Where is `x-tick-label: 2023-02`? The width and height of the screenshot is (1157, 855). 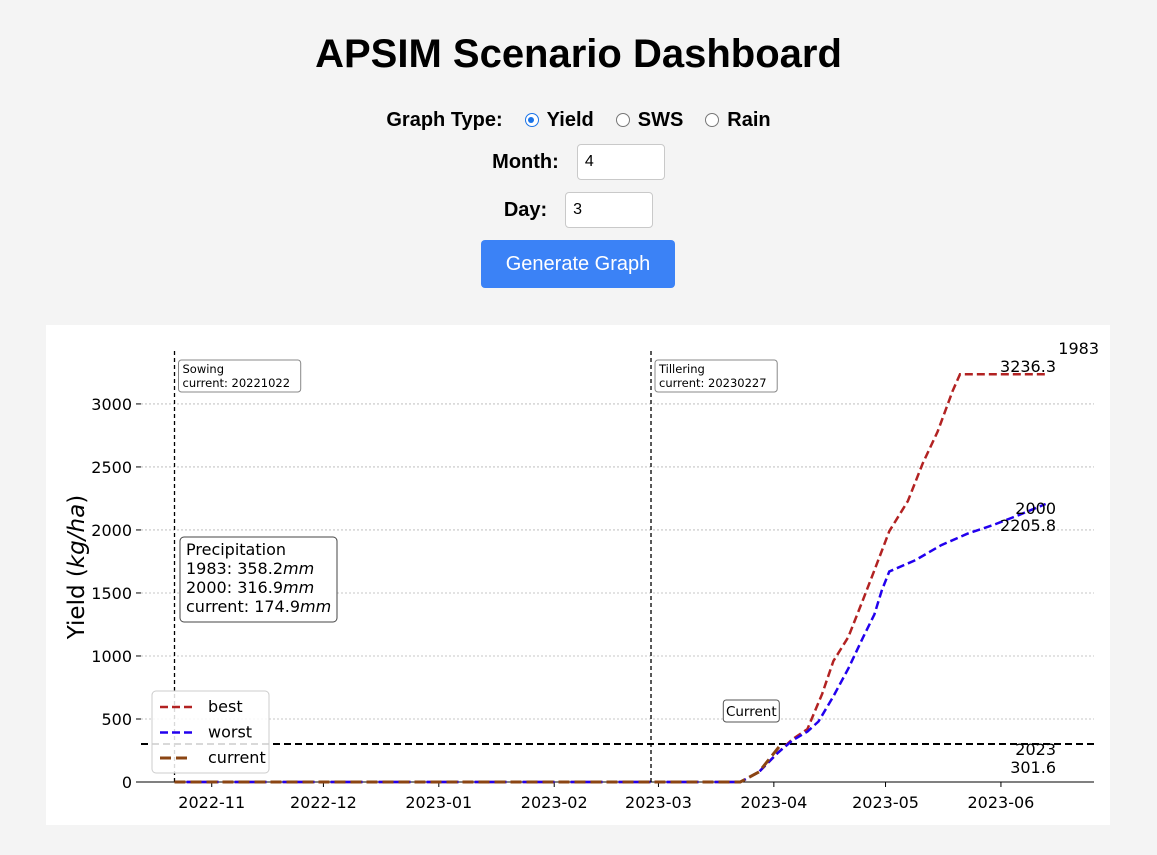
x-tick-label: 2023-02 is located at coordinates (554, 802).